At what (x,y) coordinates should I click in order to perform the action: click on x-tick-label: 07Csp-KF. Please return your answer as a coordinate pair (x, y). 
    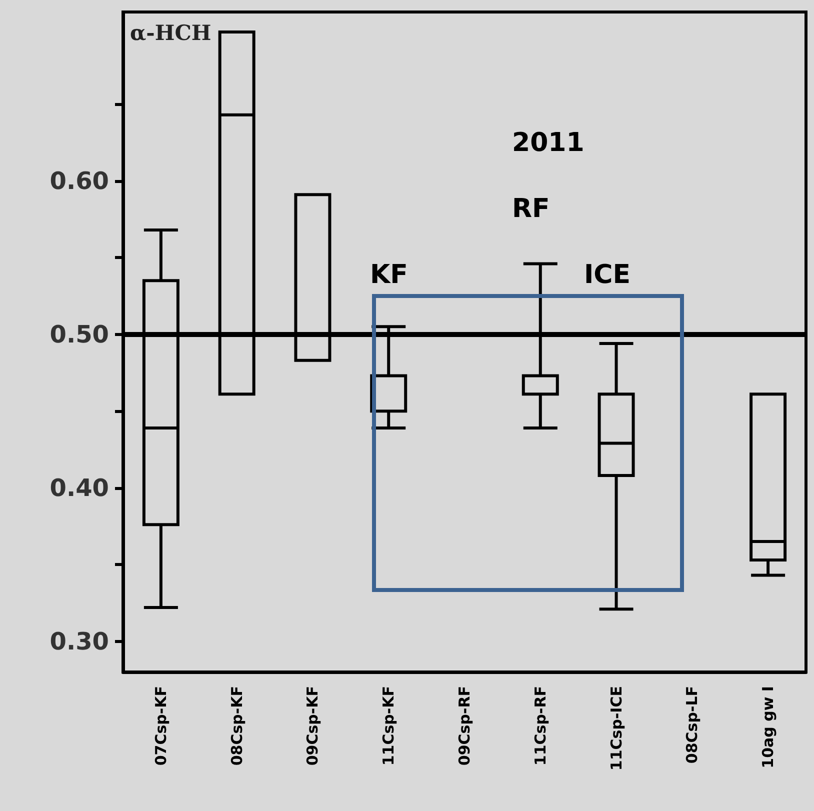
    Looking at the image, I should click on (161, 726).